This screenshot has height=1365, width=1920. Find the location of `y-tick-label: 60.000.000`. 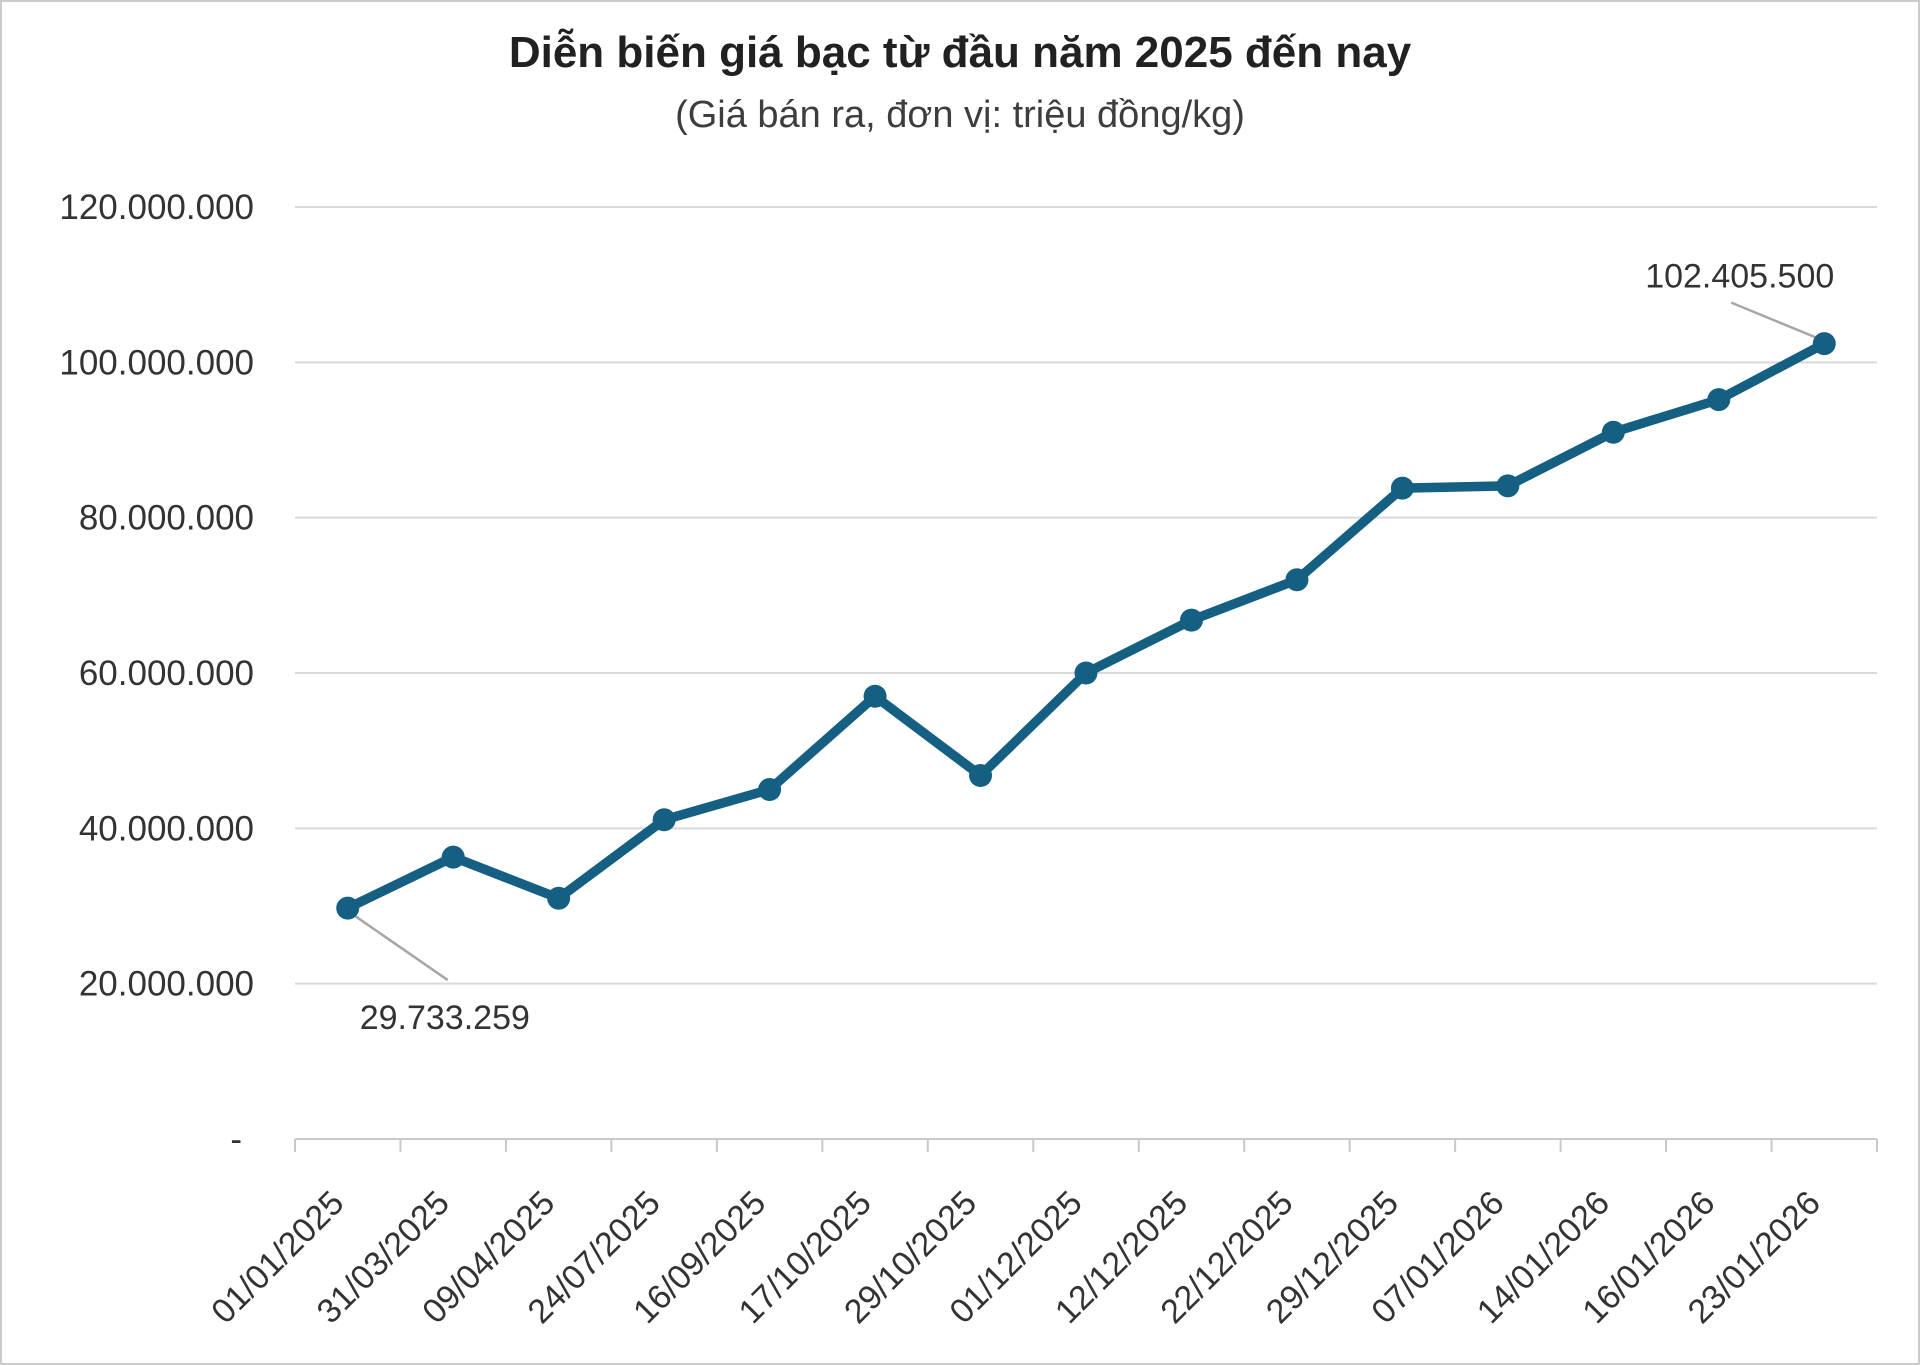

y-tick-label: 60.000.000 is located at coordinates (166, 673).